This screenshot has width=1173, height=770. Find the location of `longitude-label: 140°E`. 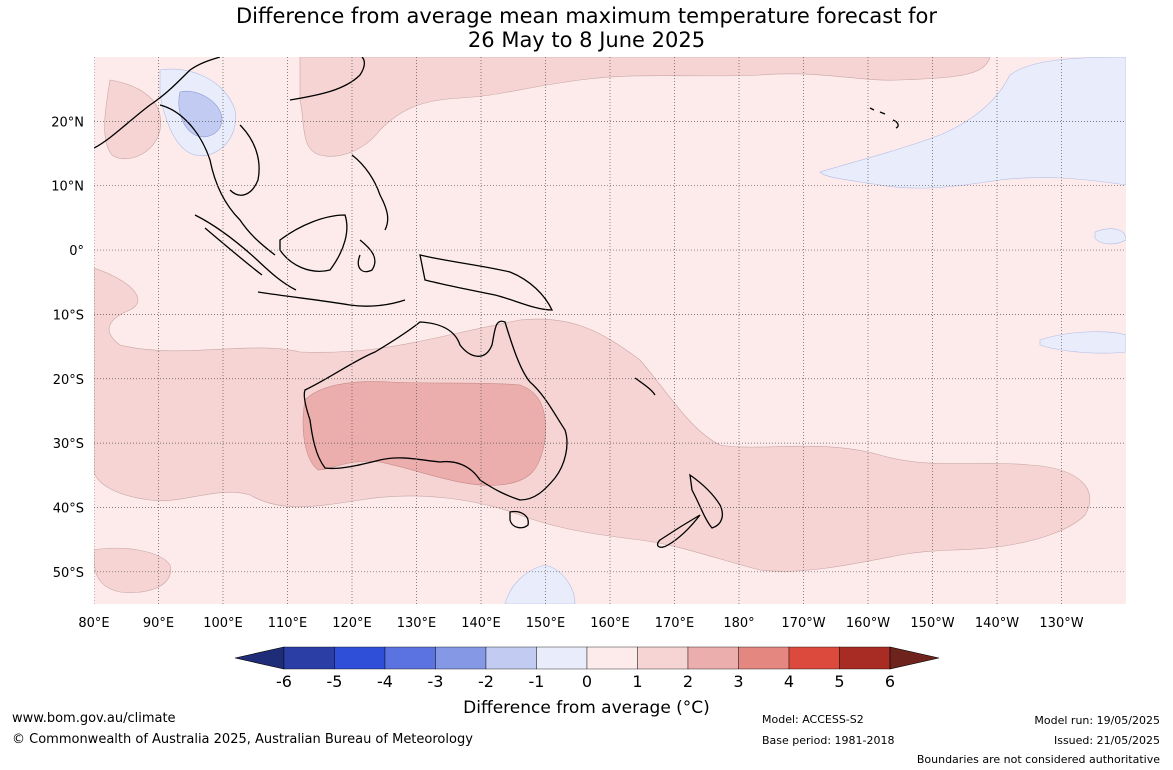

longitude-label: 140°E is located at coordinates (481, 623).